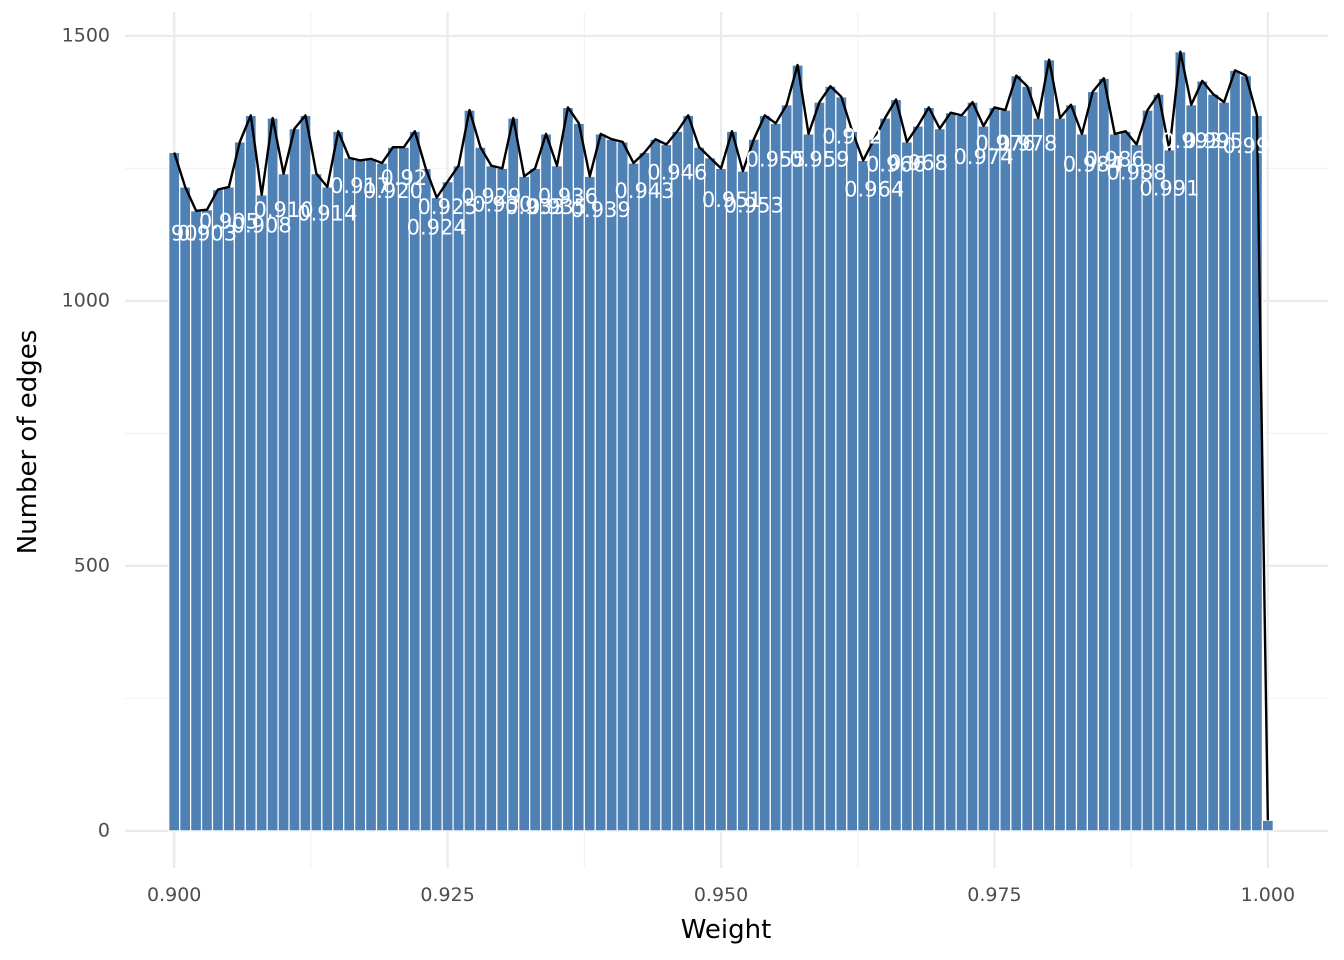 The width and height of the screenshot is (1344, 960). I want to click on bar-label: 0.920, so click(393, 191).